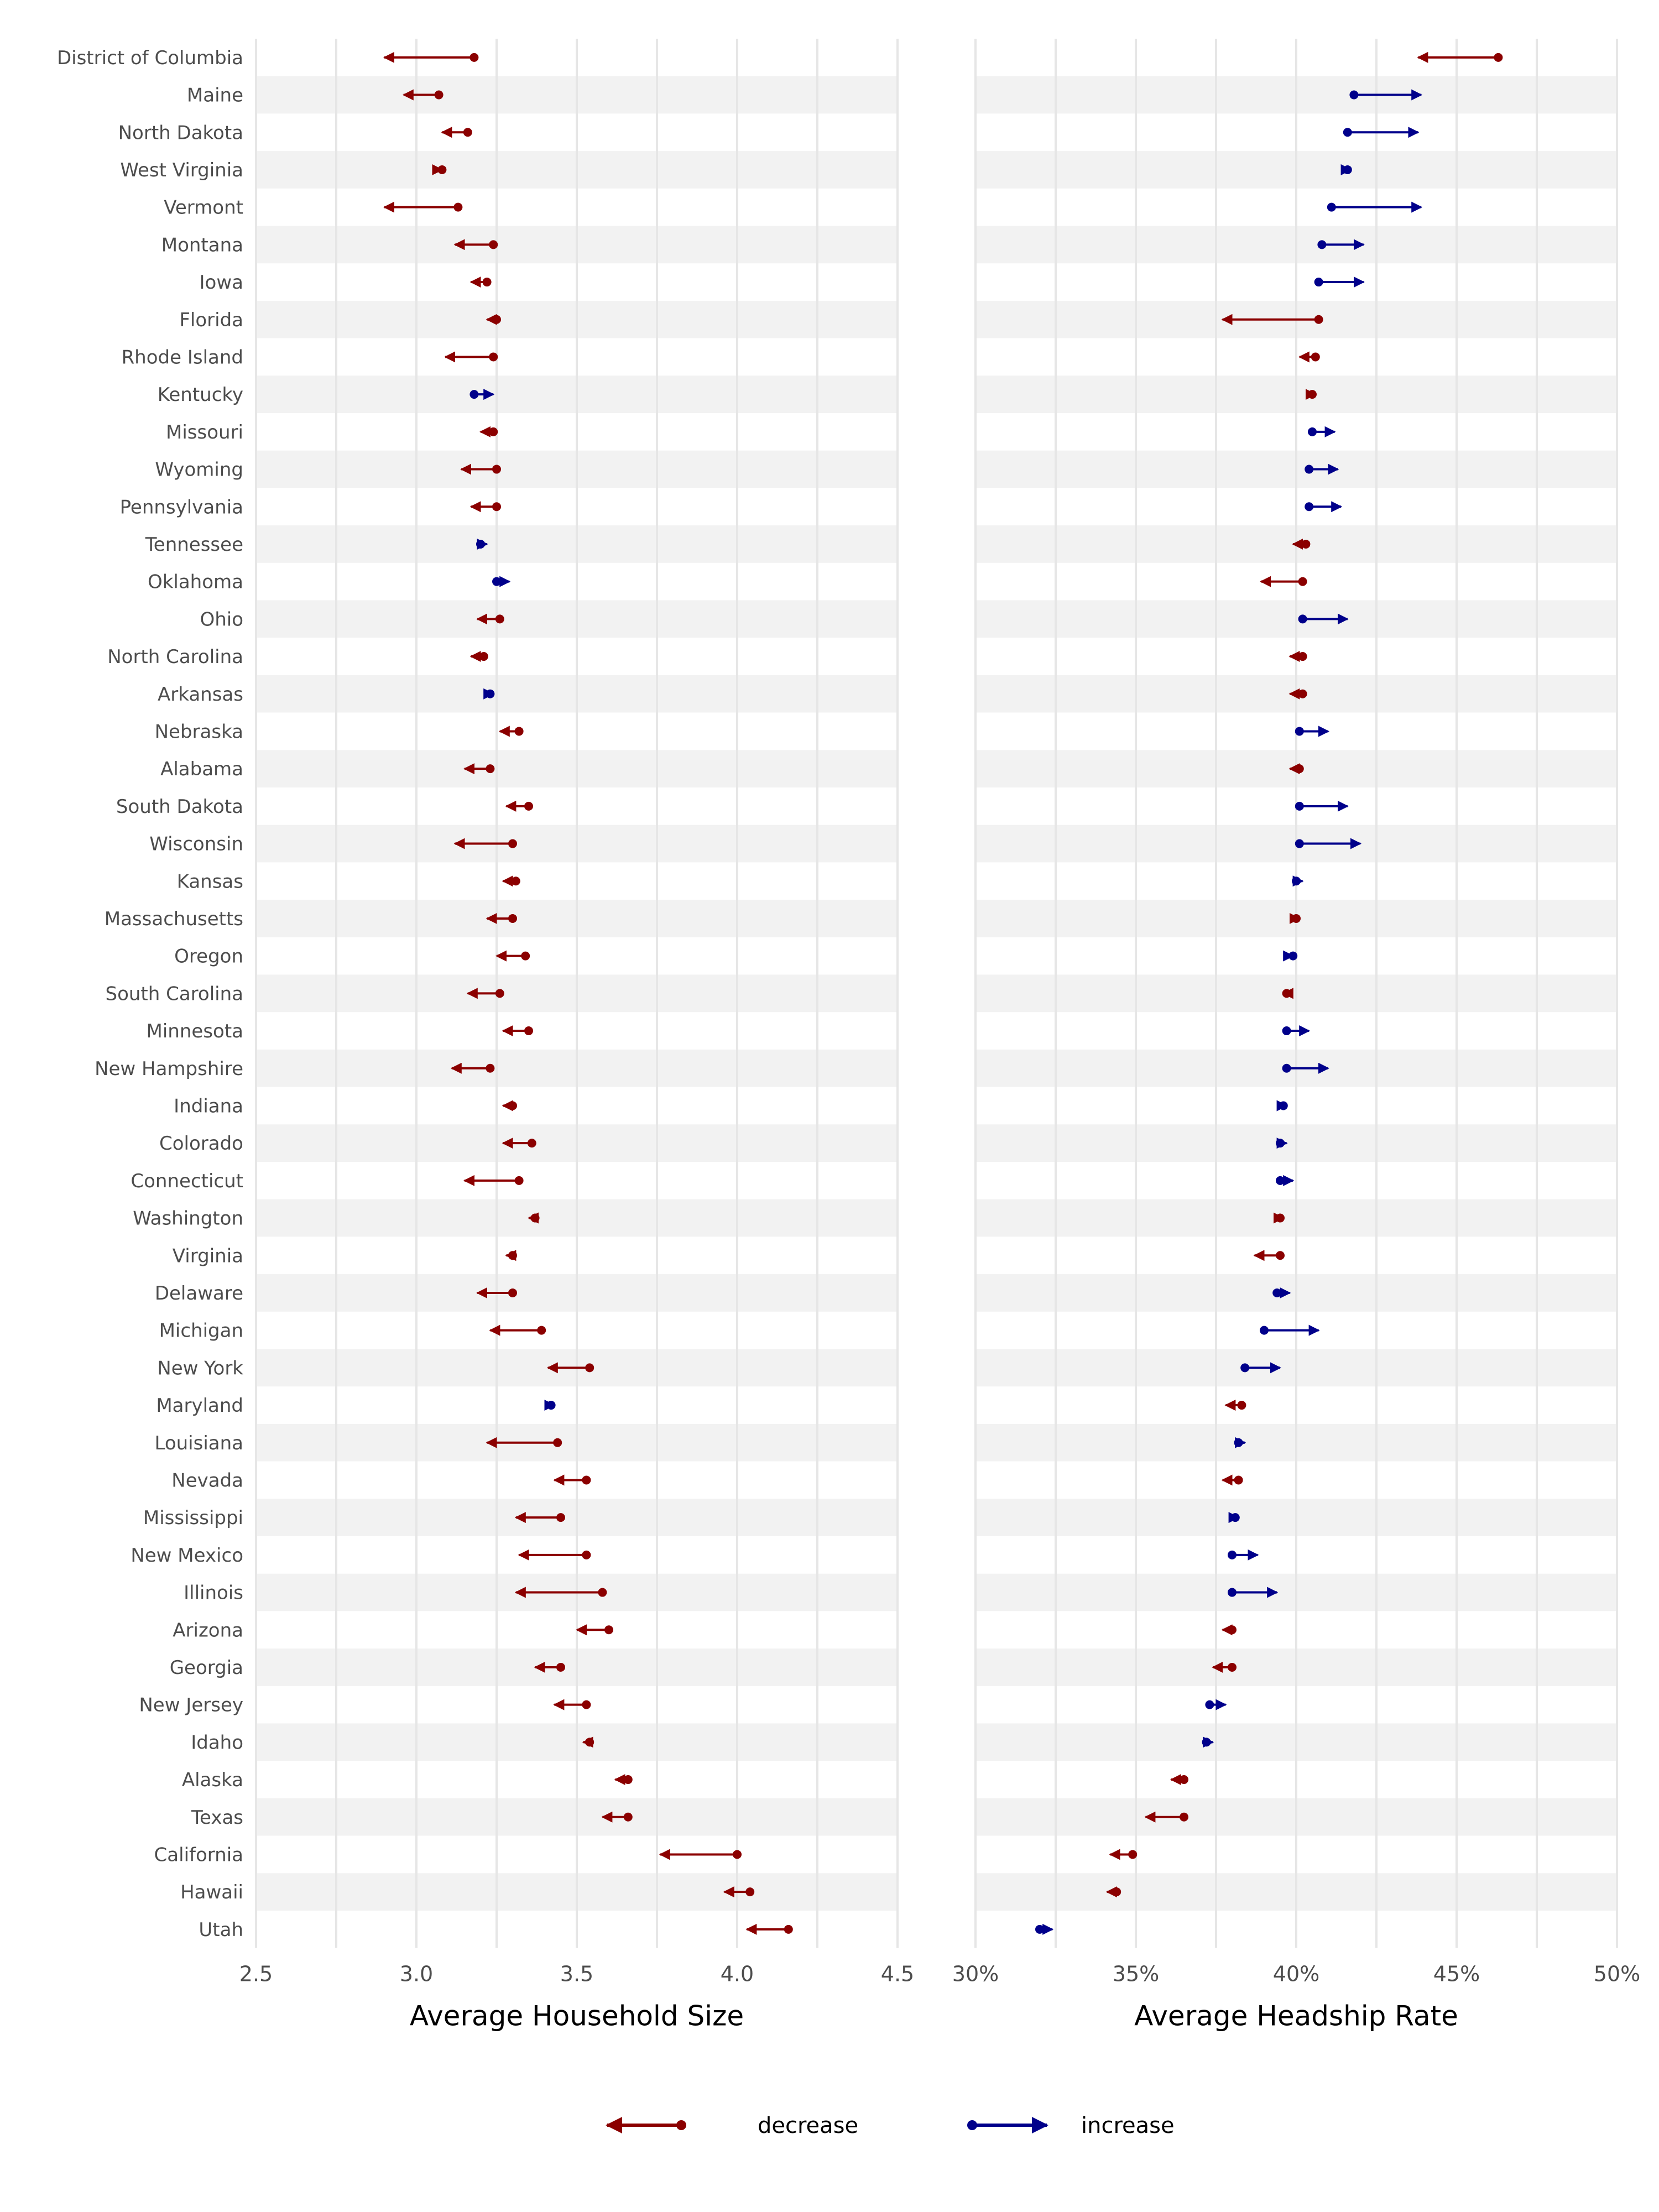  I want to click on state-label: Missouri, so click(205, 433).